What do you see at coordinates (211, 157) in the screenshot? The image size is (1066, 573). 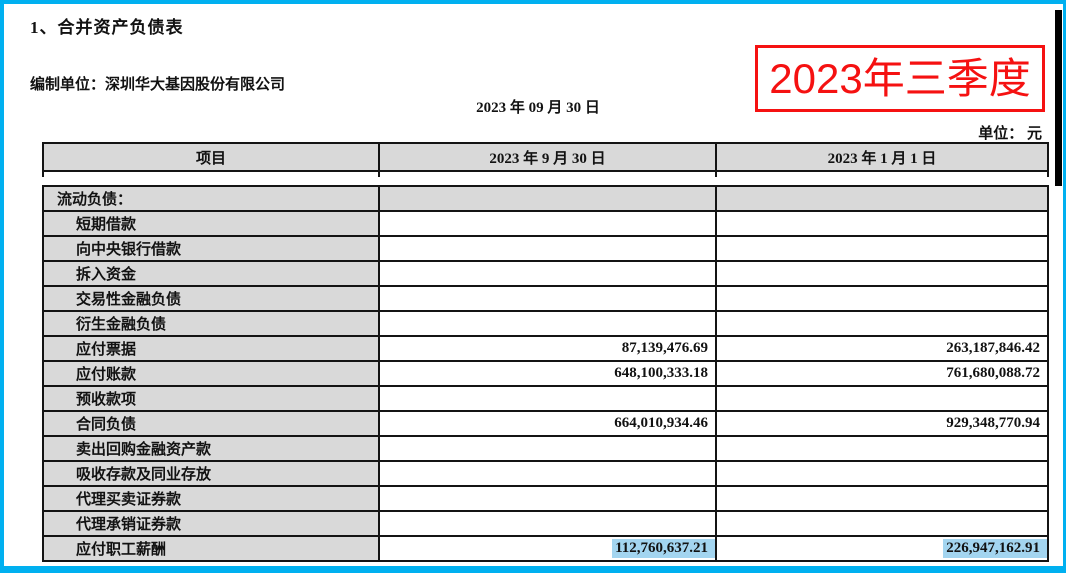 I see `header-item-column: 项目` at bounding box center [211, 157].